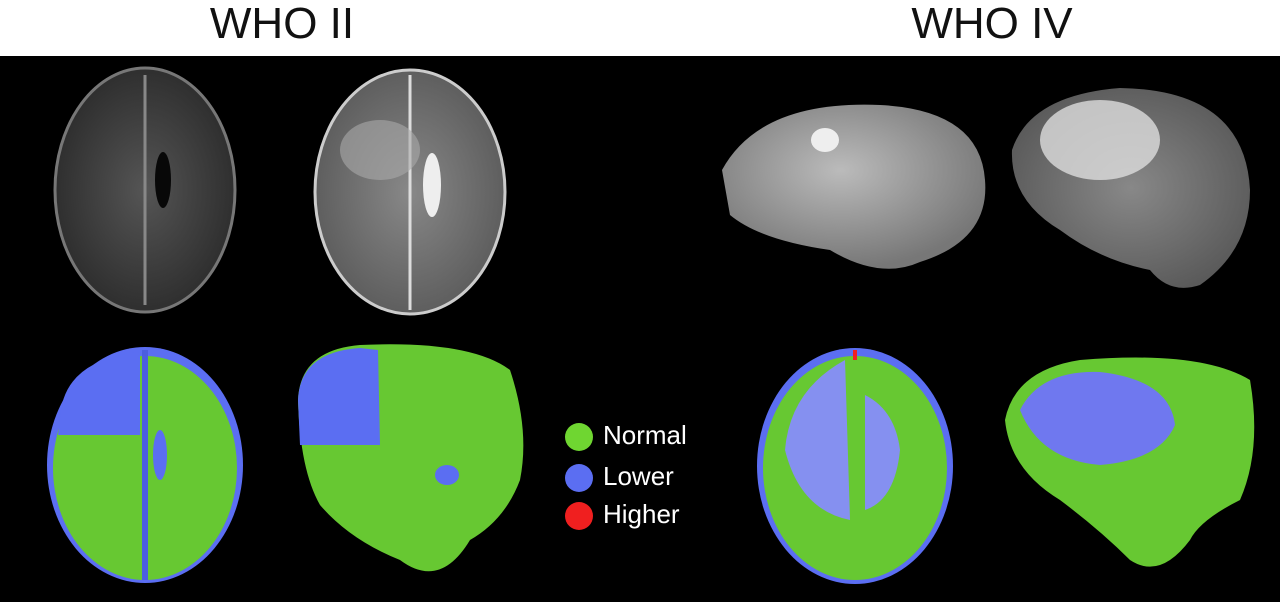  I want to click on legend-label: Normal, so click(645, 435).